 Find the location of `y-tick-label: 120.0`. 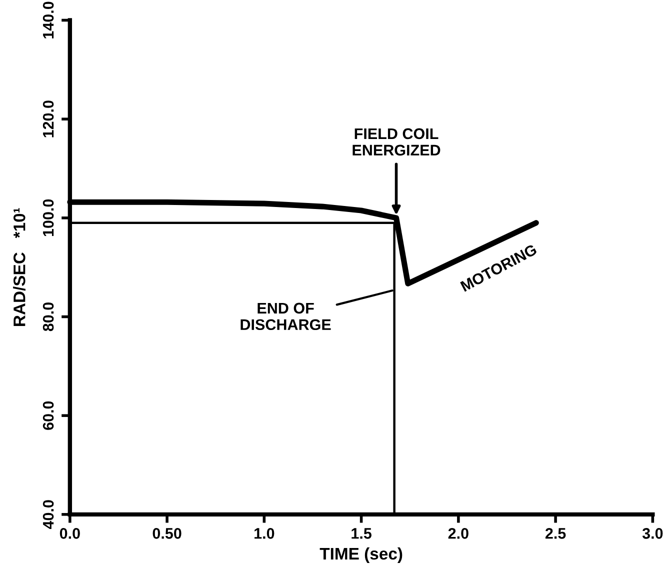

y-tick-label: 120.0 is located at coordinates (48, 119).